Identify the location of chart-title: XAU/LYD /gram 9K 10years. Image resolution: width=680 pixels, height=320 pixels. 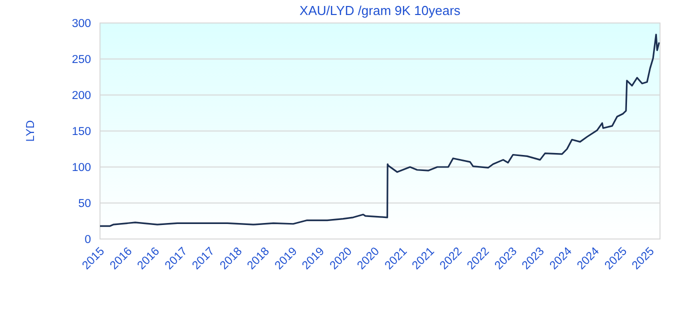
(380, 10).